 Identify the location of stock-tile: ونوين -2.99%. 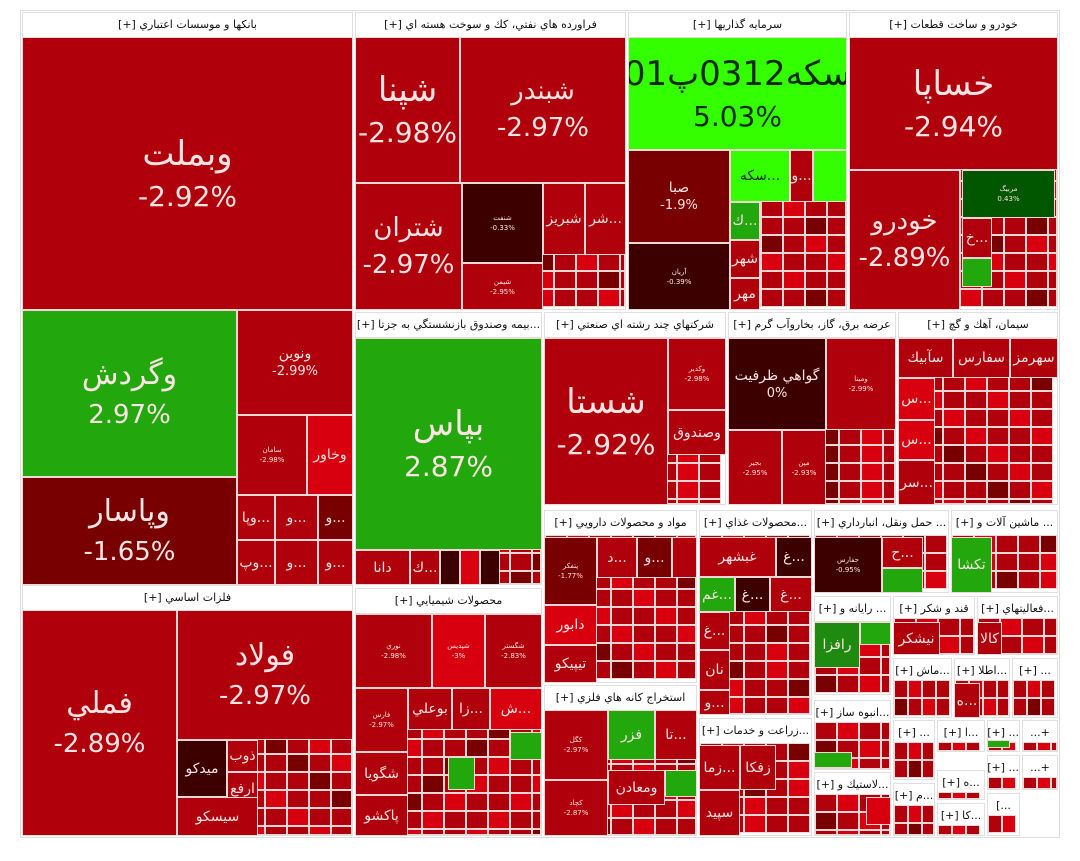
(295, 362).